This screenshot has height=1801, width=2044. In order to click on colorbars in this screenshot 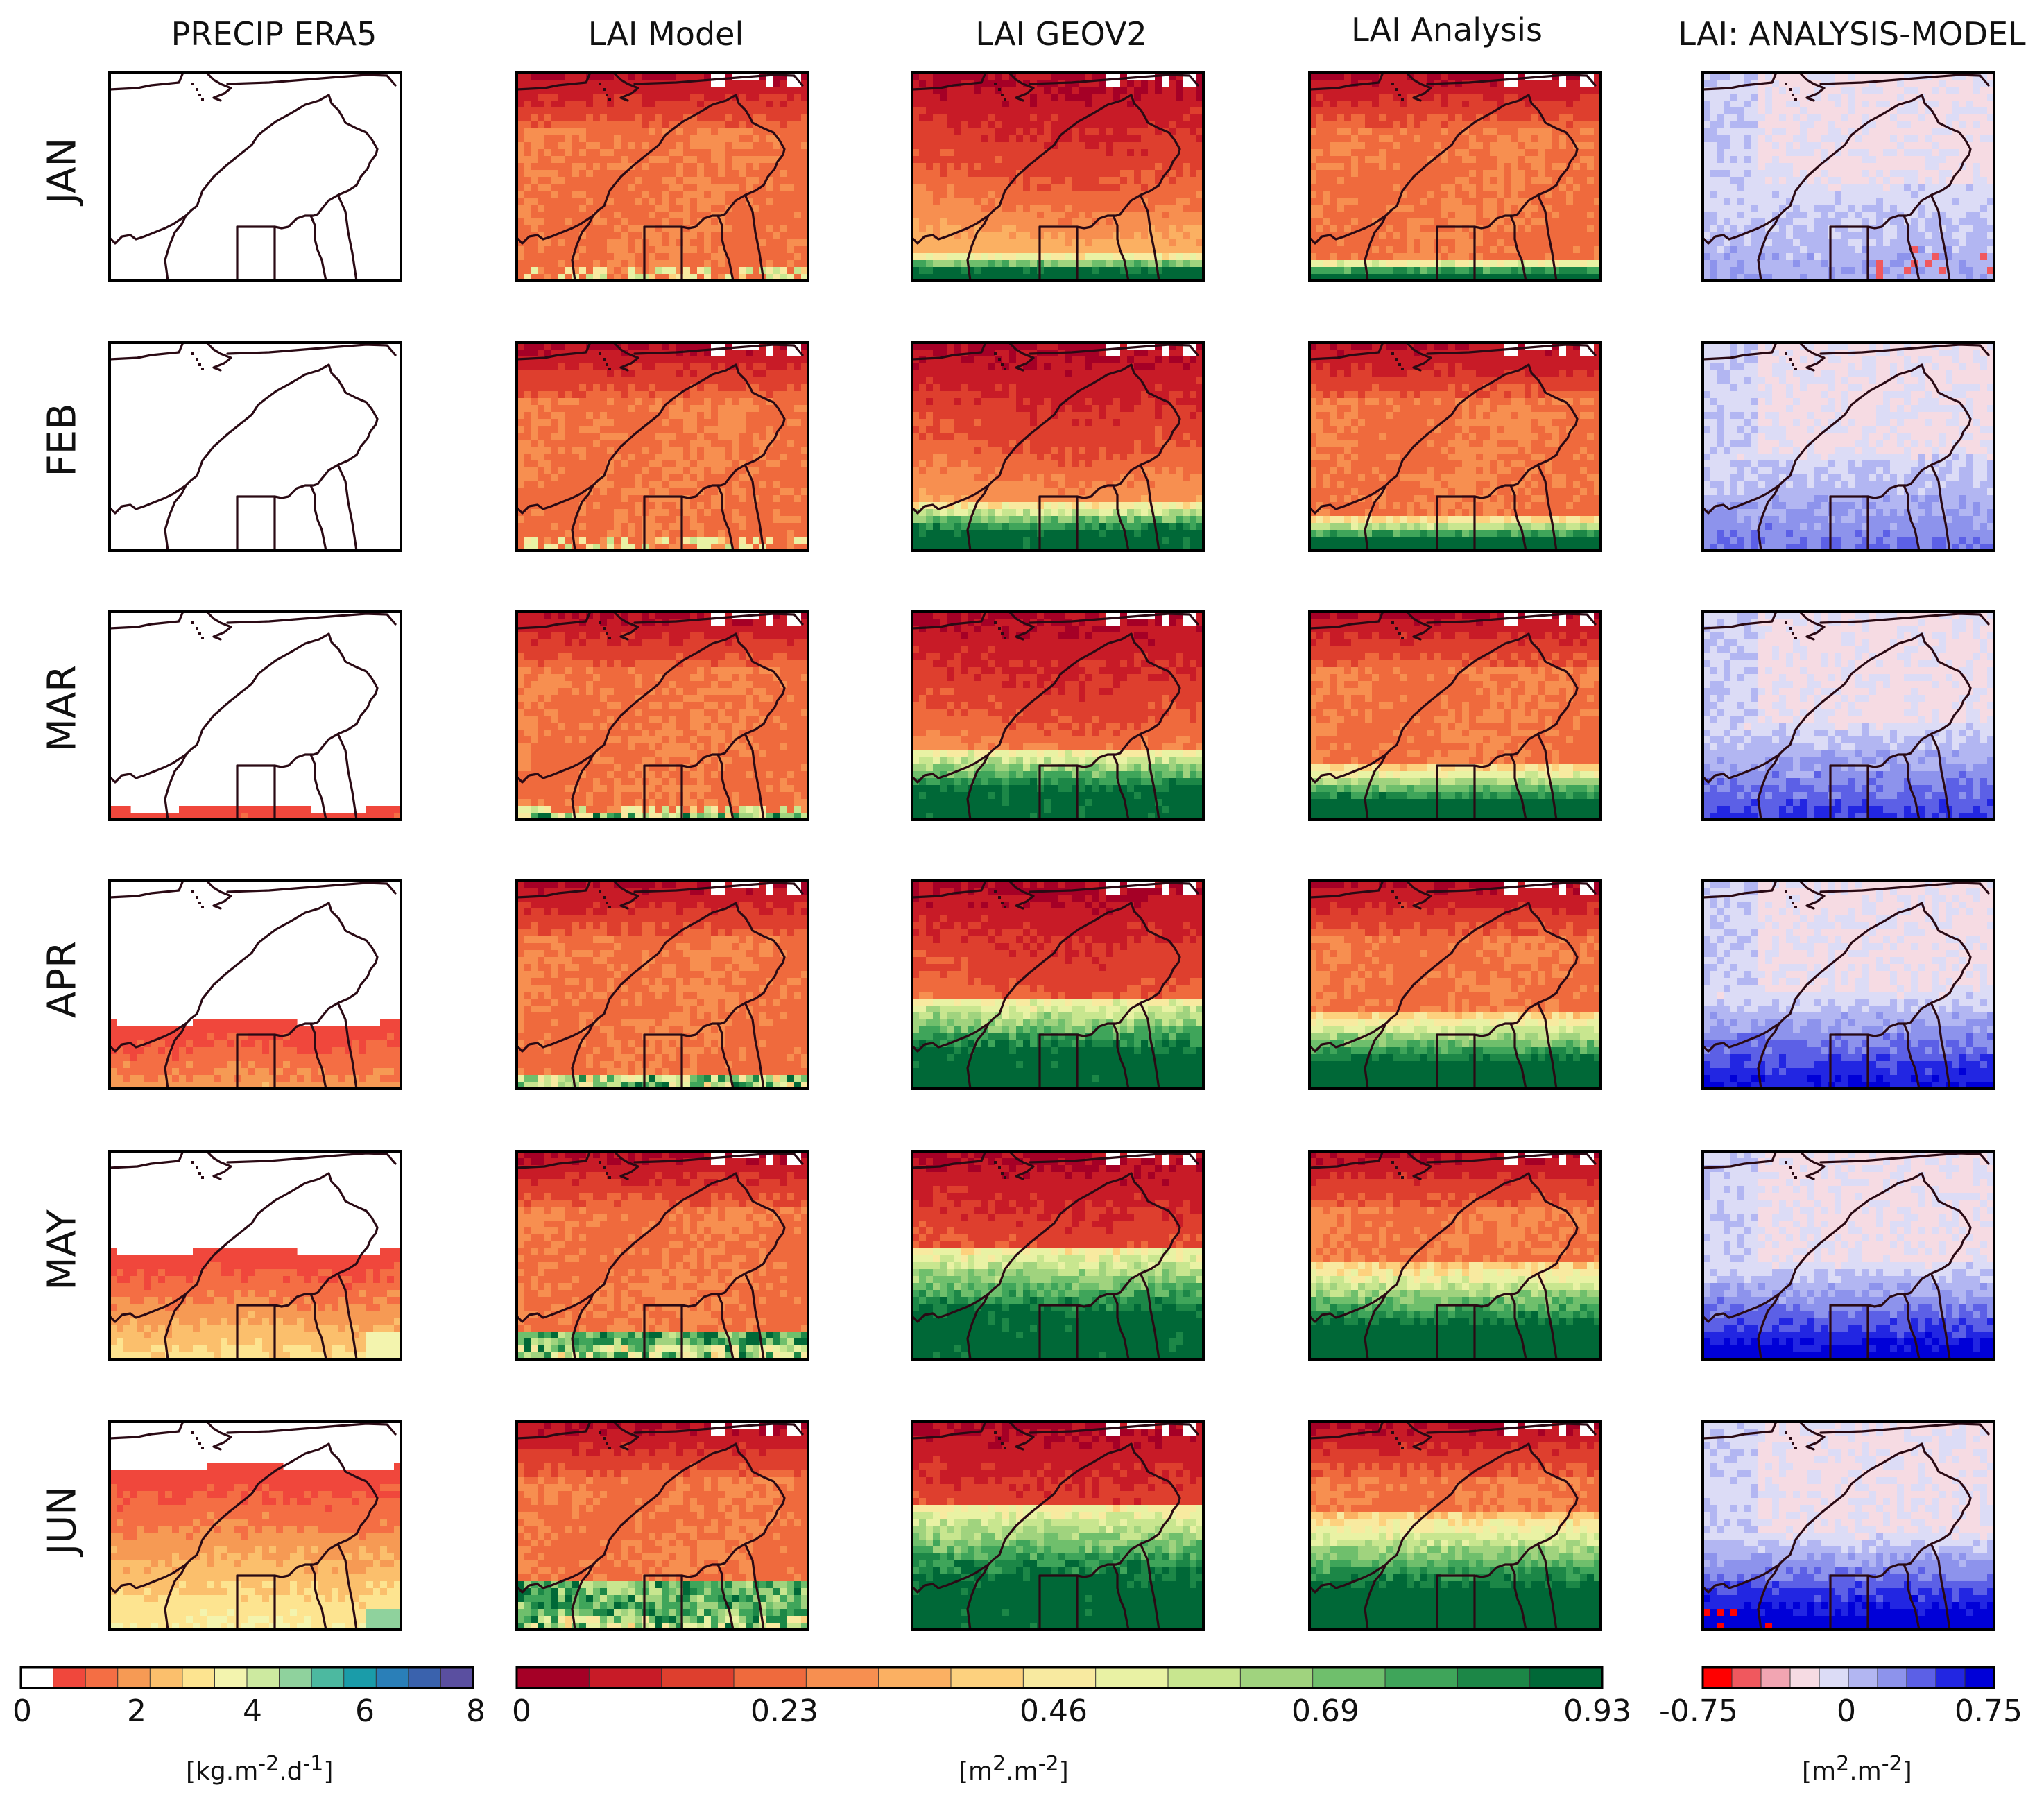, I will do `click(1007, 1677)`.